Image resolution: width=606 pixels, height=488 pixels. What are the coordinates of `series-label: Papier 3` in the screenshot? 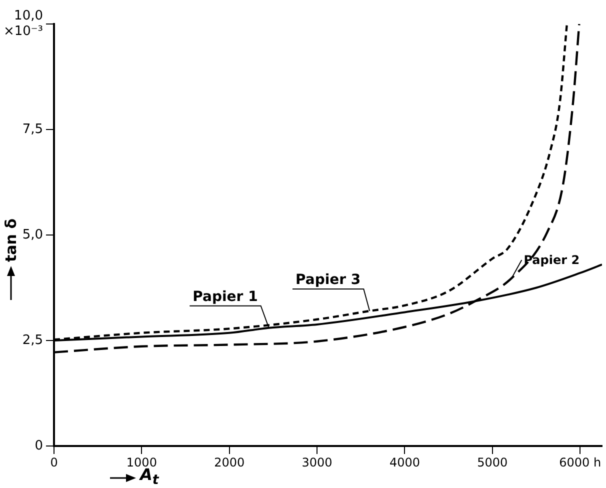 It's located at (328, 280).